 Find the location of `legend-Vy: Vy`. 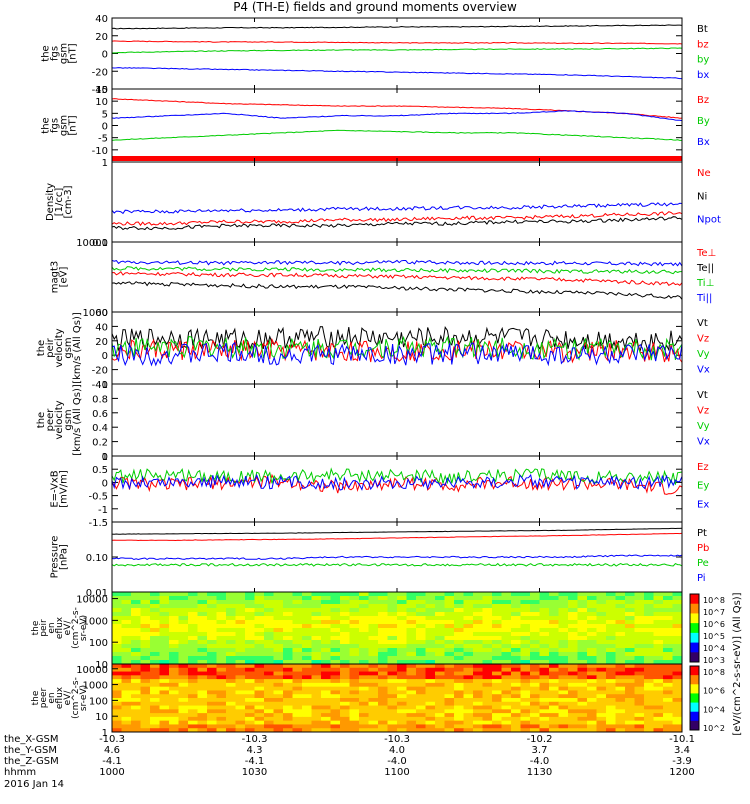

legend-Vy: Vy is located at coordinates (703, 426).